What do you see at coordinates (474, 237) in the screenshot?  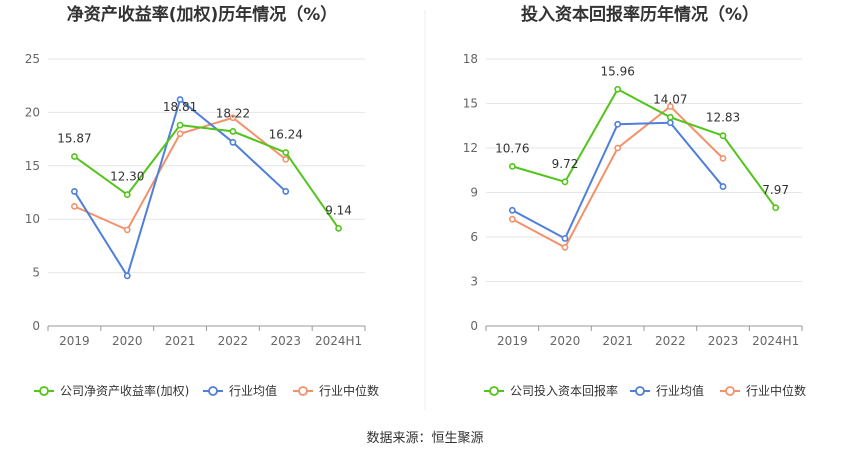 I see `y-tick-label: 6` at bounding box center [474, 237].